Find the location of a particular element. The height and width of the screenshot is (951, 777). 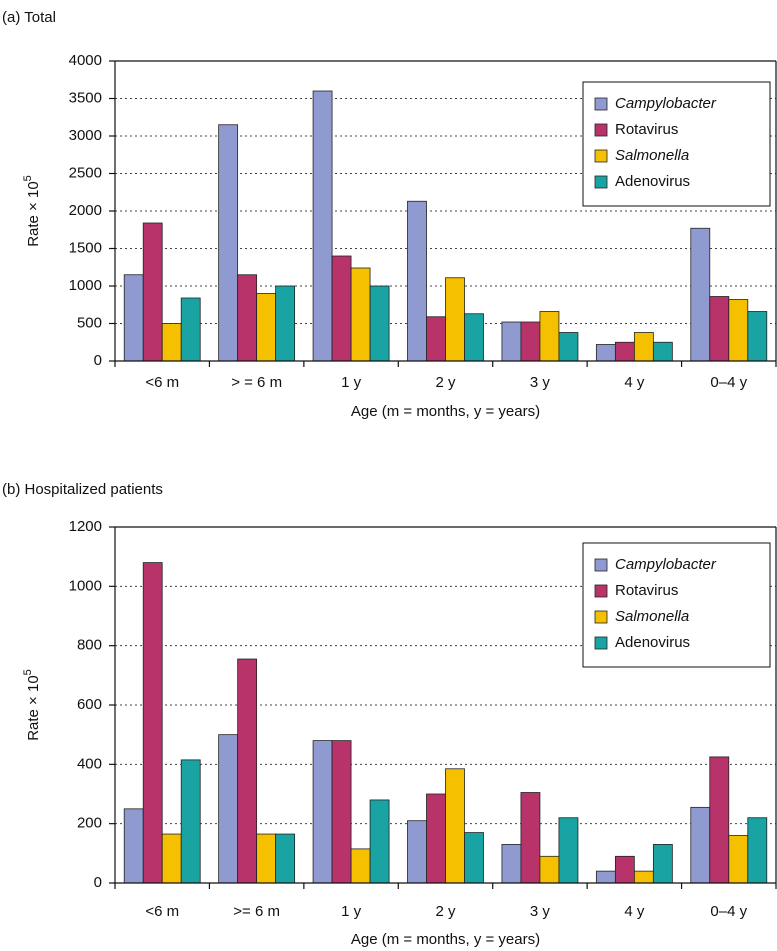

y-tick-label: 200 is located at coordinates (89, 823).